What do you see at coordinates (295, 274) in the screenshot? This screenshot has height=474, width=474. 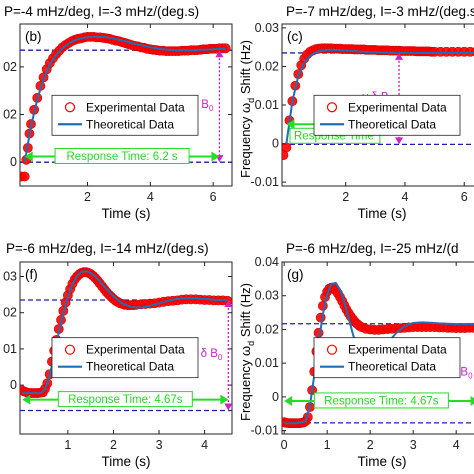 I see `panel-letter: (g)` at bounding box center [295, 274].